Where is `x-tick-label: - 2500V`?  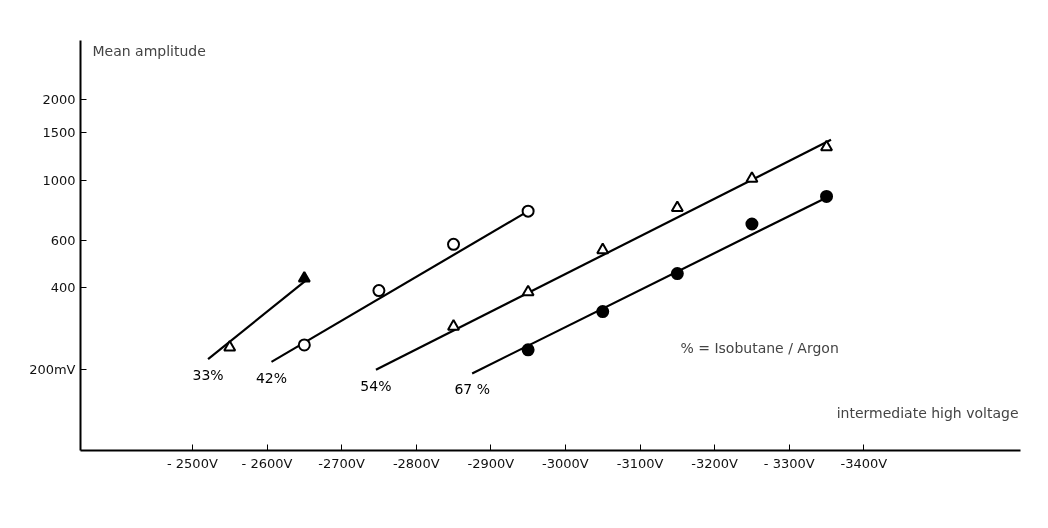
x-tick-label: - 2500V is located at coordinates (192, 463).